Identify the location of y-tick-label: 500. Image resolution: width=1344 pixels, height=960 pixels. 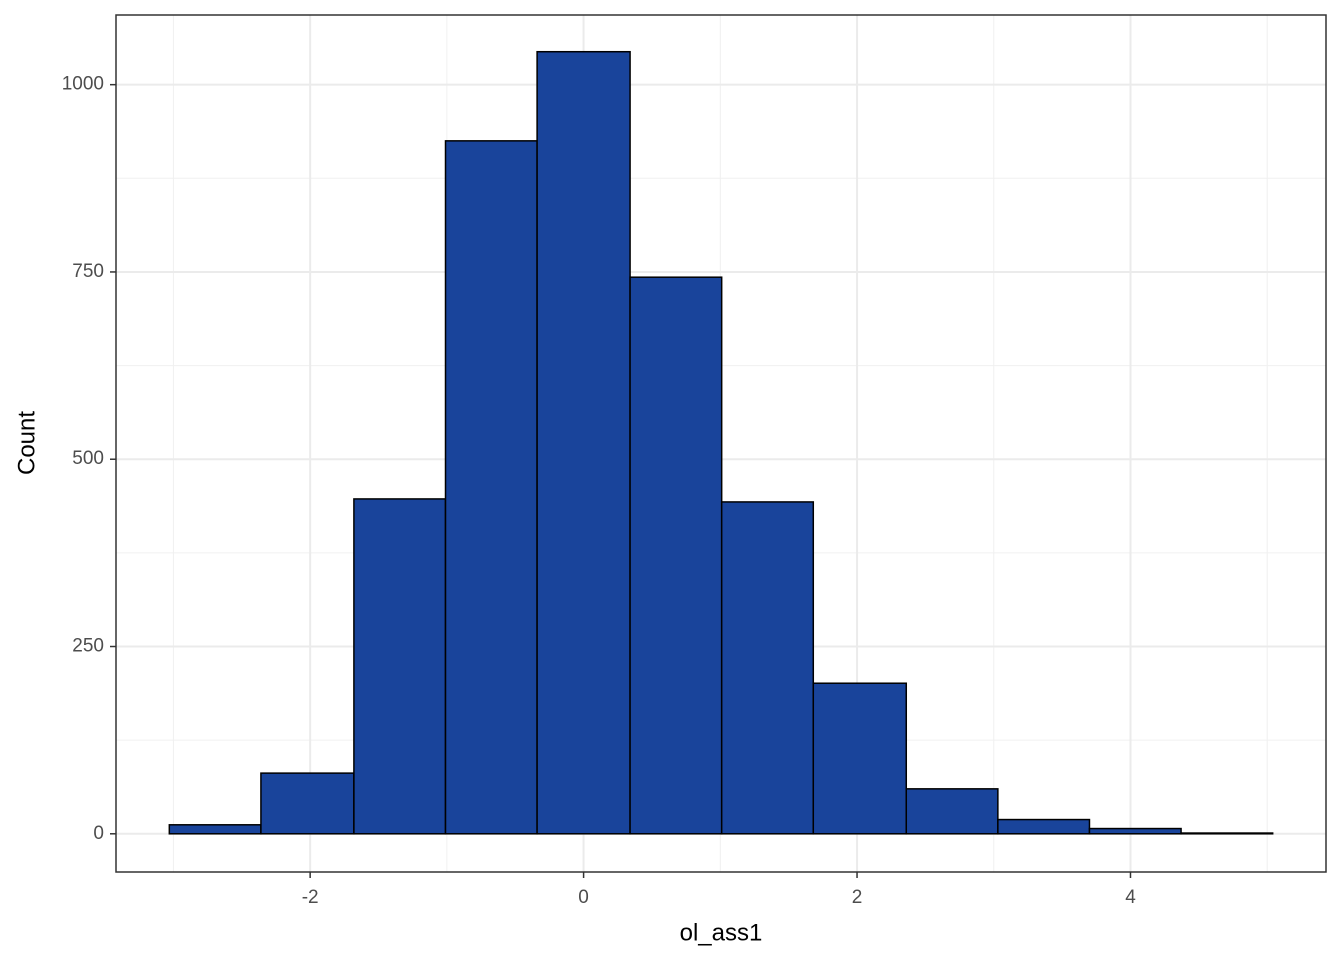
(88, 458).